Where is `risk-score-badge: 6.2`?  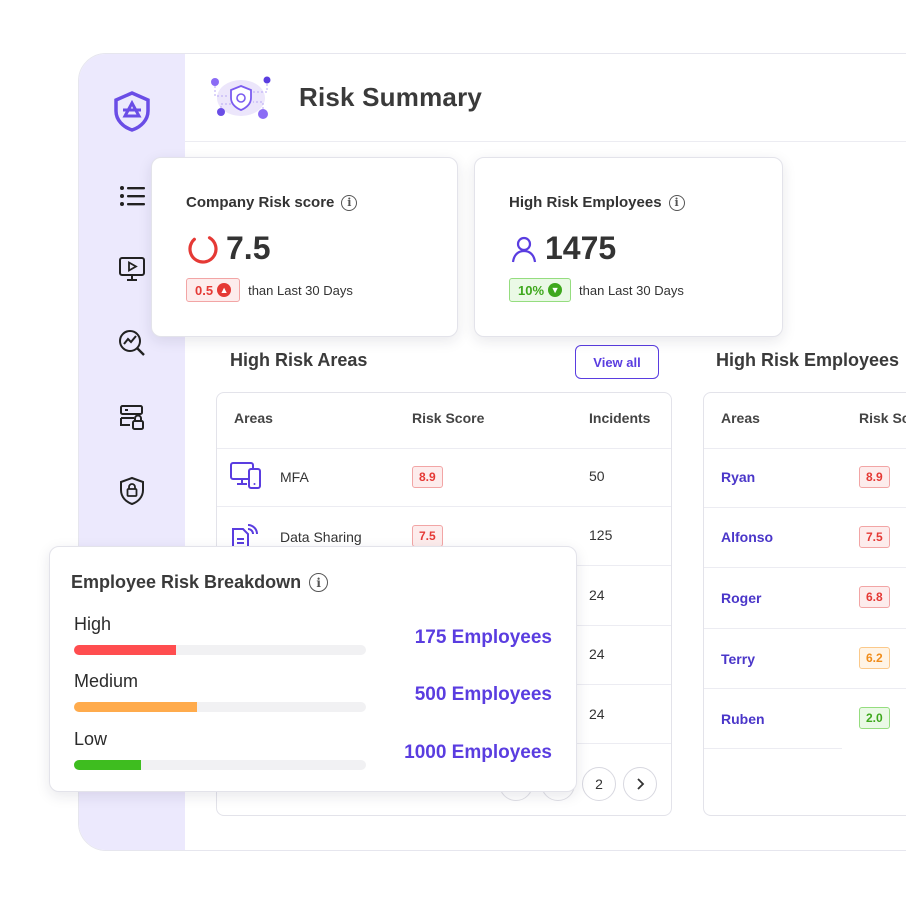
risk-score-badge: 6.2 is located at coordinates (874, 658).